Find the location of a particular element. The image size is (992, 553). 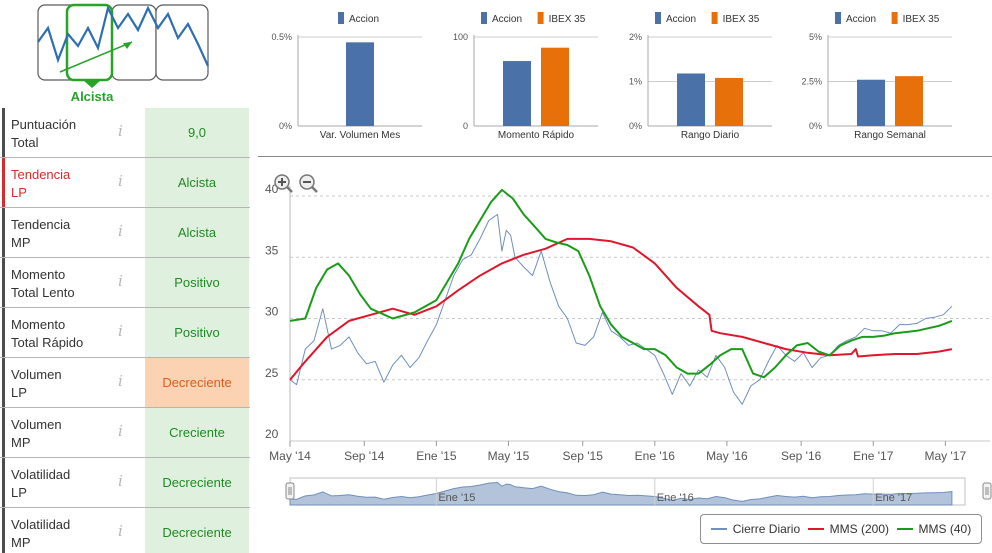

score-value: Positivo is located at coordinates (197, 282).